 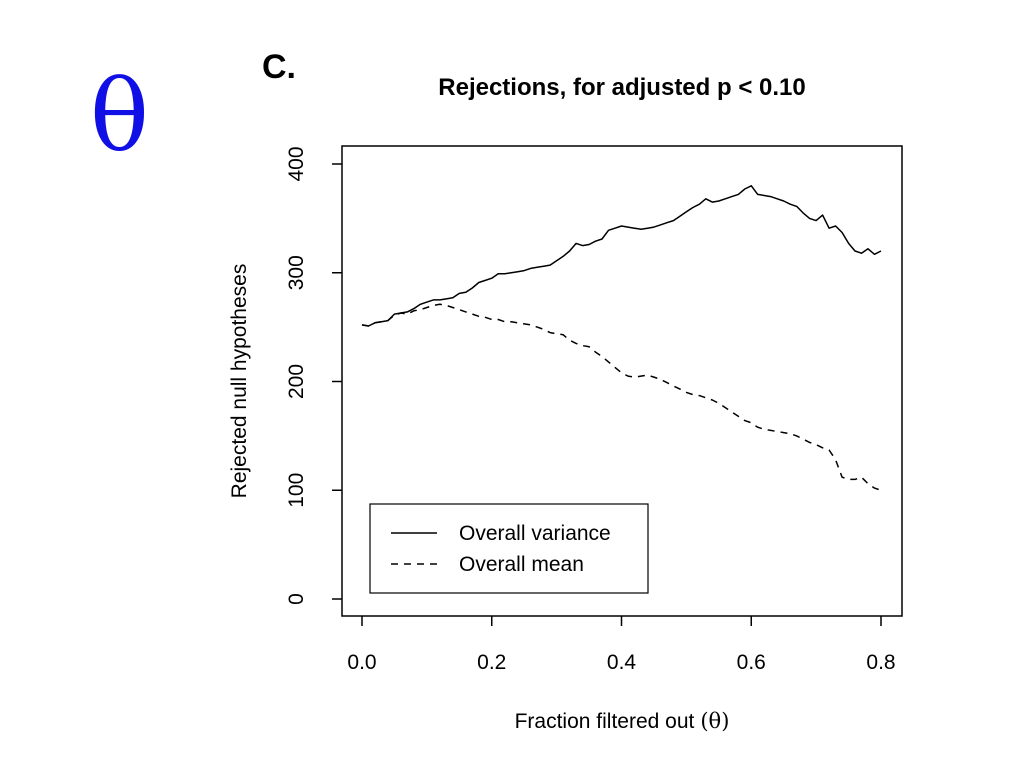 I want to click on x-axis-label-text: Fraction filtered out, so click(x=605, y=721).